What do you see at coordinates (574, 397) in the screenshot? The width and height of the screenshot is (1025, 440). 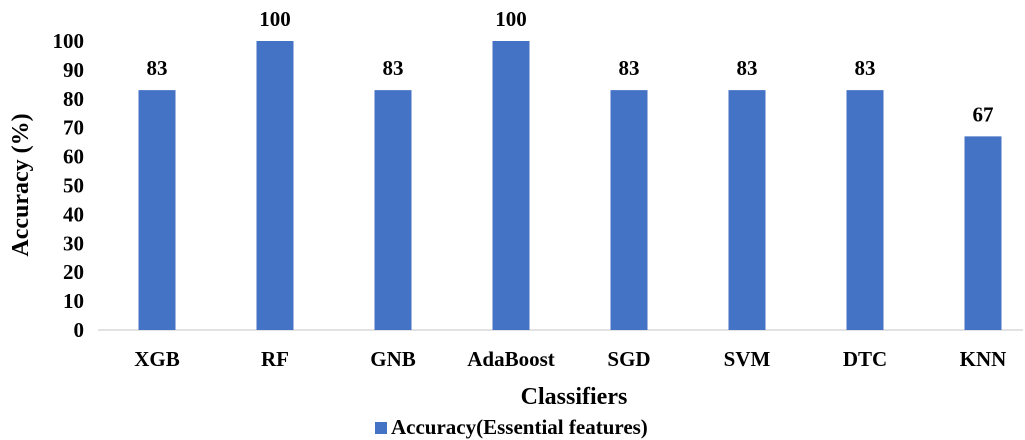 I see `x-axis-title: Classifiers` at bounding box center [574, 397].